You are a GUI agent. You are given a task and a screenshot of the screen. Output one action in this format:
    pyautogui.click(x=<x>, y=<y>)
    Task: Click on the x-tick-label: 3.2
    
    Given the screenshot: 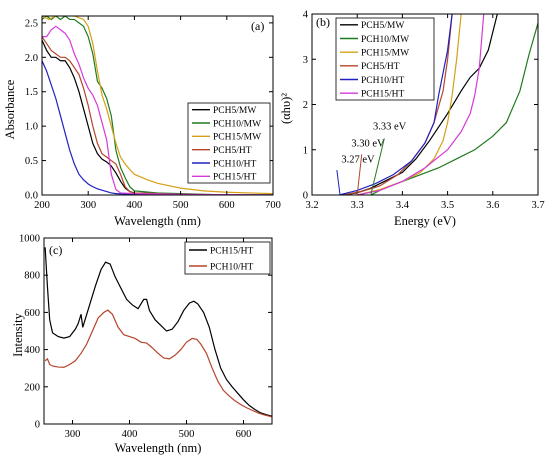 What is the action you would take?
    pyautogui.click(x=311, y=205)
    